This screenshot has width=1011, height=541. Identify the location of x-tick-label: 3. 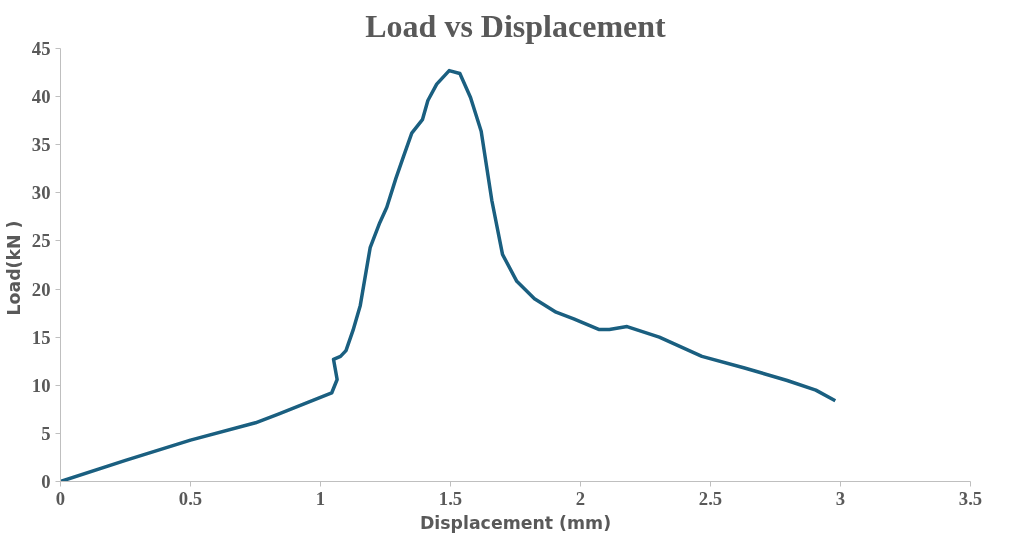
(840, 498).